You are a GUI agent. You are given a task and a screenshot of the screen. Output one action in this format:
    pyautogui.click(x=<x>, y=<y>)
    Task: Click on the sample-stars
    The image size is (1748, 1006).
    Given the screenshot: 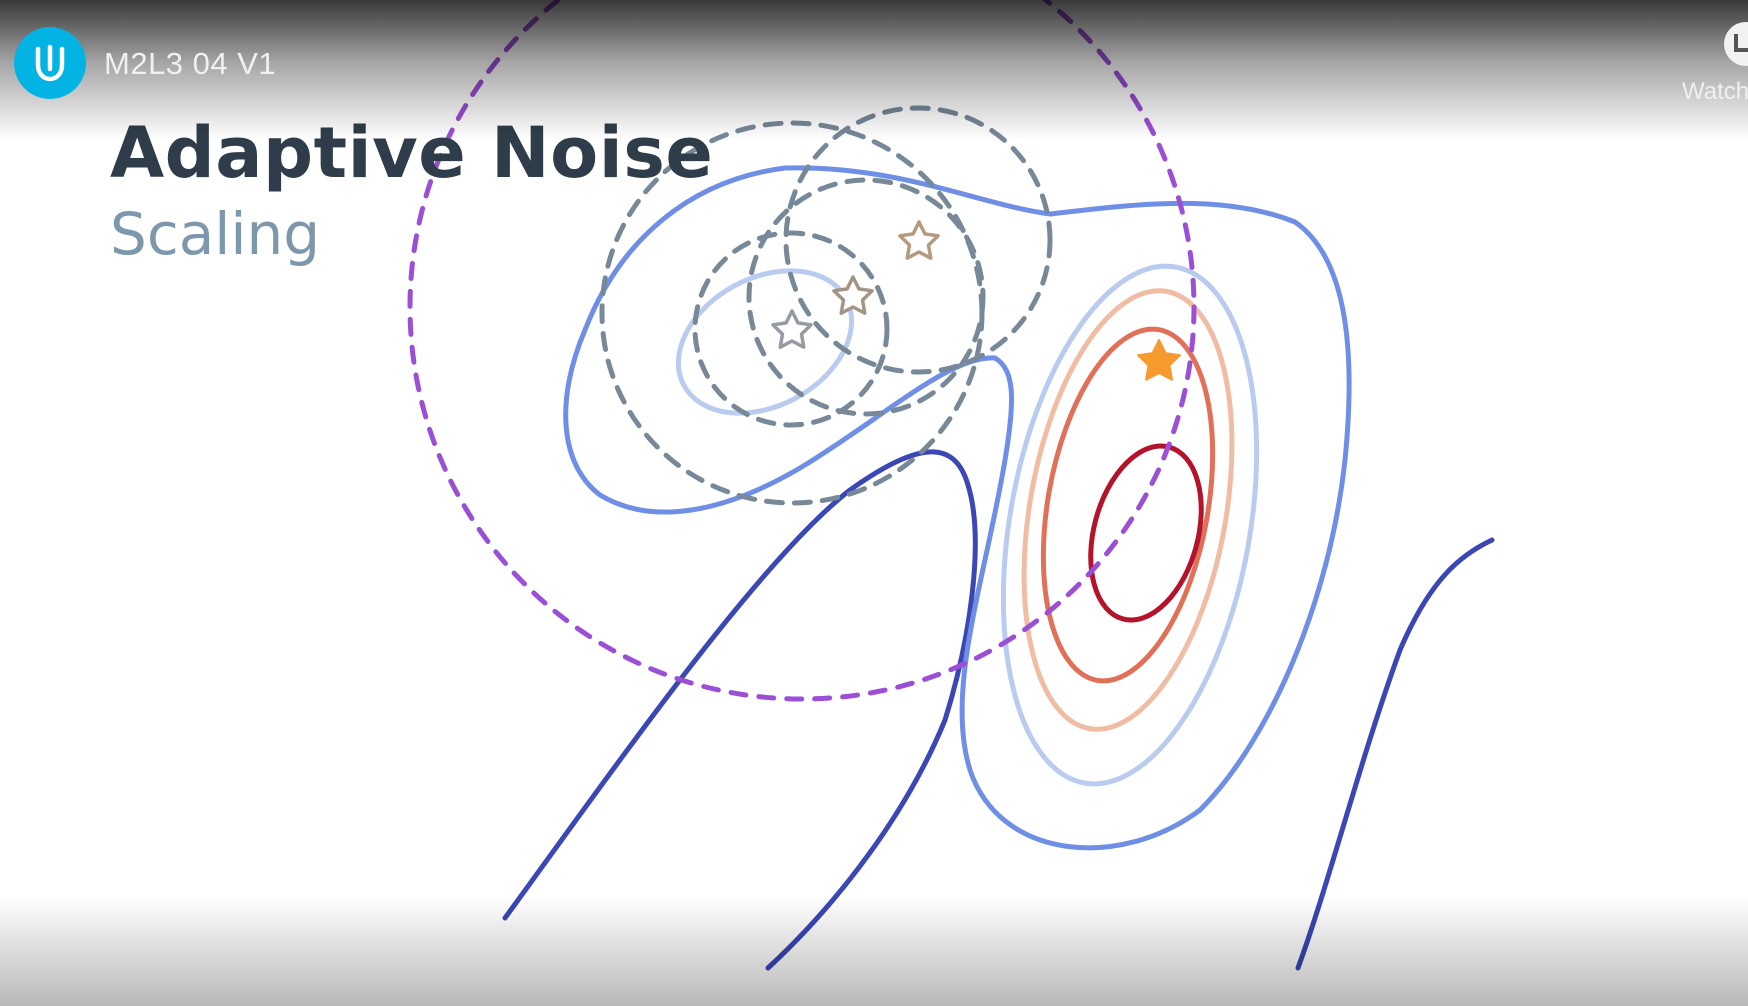 What is the action you would take?
    pyautogui.click(x=855, y=284)
    